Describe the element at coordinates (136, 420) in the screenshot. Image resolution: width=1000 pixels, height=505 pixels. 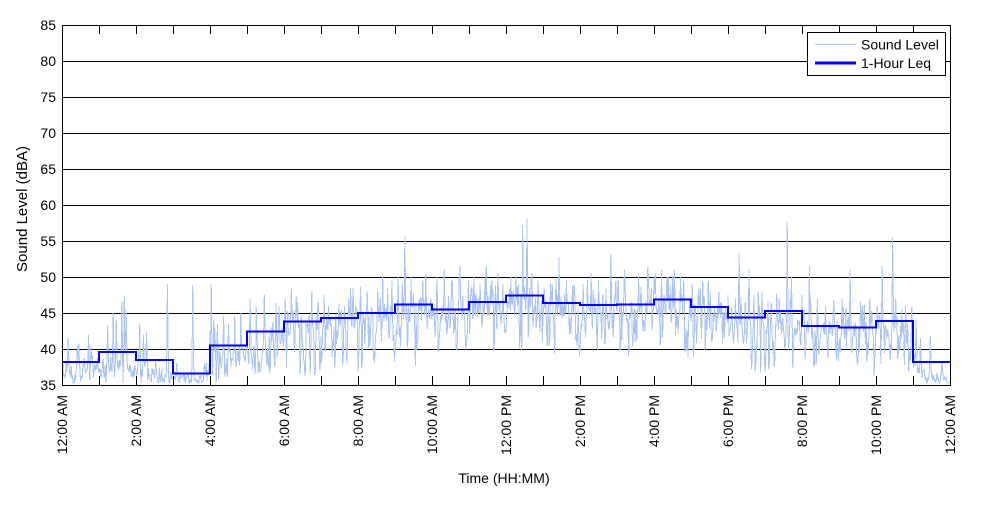
I see `svg-text: 2:00 AM` at that location.